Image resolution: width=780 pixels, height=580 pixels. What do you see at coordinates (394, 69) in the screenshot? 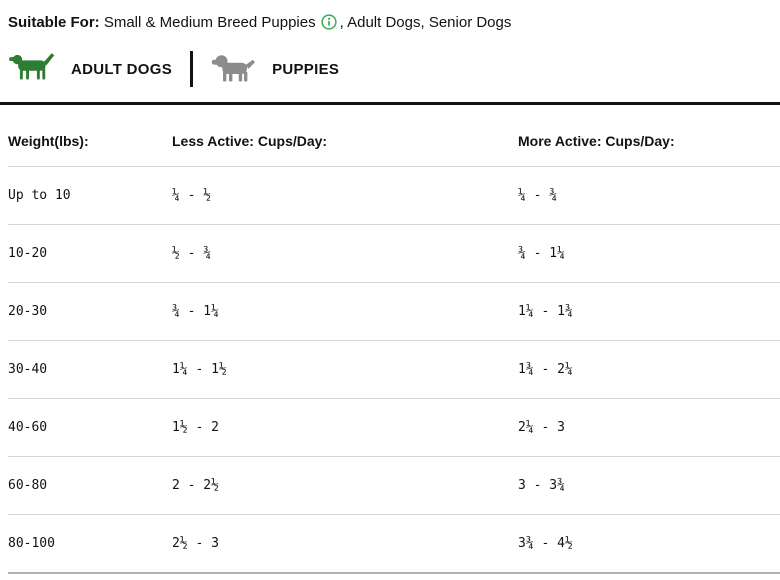
I see `life-stage-tabs: ADULT DOGS` at bounding box center [394, 69].